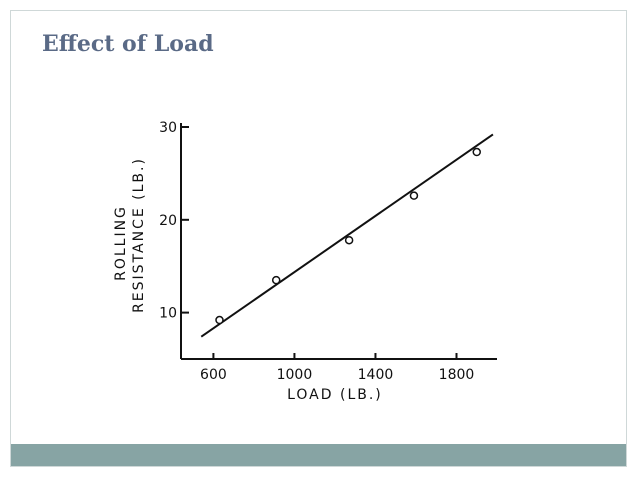 The height and width of the screenshot is (478, 638). I want to click on y-tick-label: 20, so click(168, 221).